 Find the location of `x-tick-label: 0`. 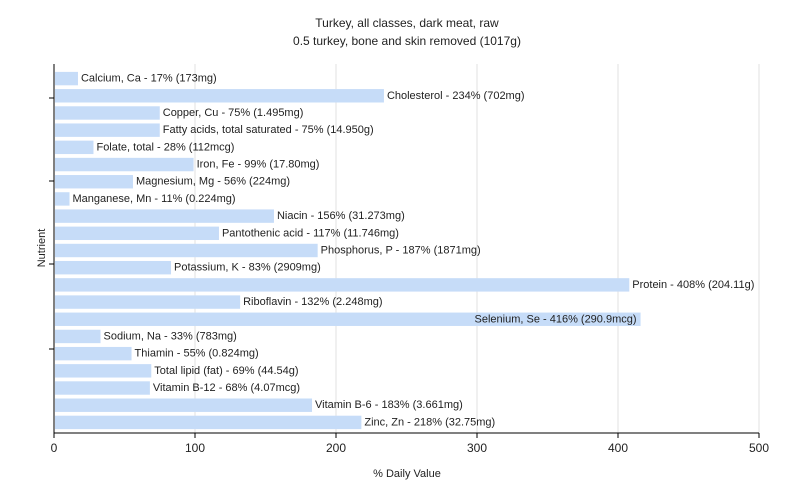

x-tick-label: 0 is located at coordinates (54, 448).